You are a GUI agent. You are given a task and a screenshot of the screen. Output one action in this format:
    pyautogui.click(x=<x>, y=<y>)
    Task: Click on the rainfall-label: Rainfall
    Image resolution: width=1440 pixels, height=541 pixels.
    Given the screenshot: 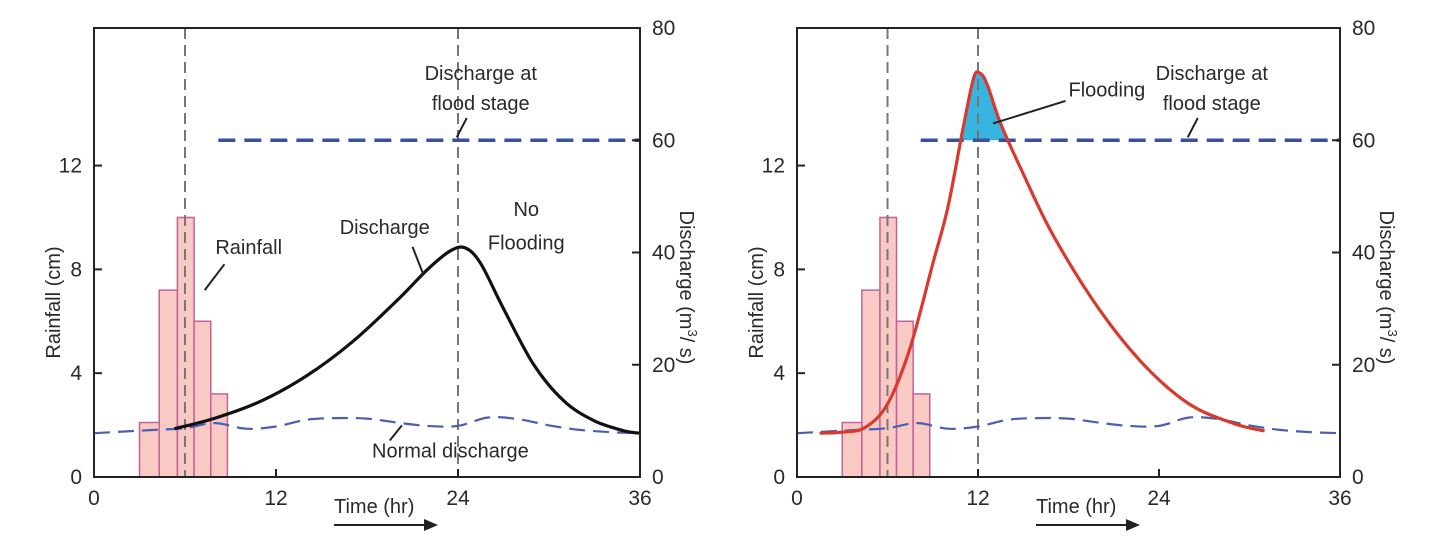 What is the action you would take?
    pyautogui.click(x=248, y=248)
    